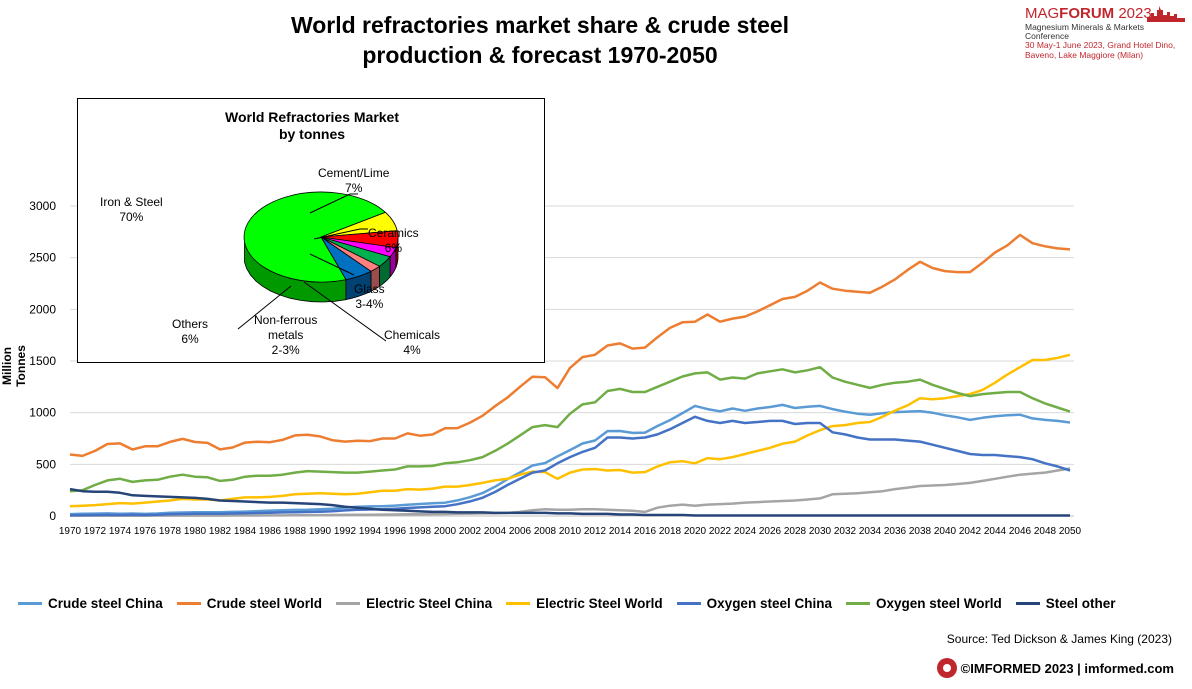  Describe the element at coordinates (570, 466) in the screenshot. I see `series-line-oxygen-steel-china` at that location.